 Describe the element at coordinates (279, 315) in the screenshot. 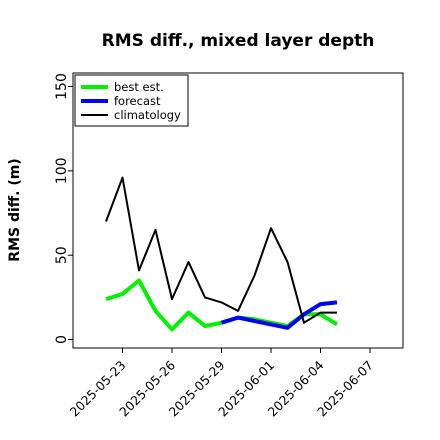

I see `series-line-forecast` at that location.